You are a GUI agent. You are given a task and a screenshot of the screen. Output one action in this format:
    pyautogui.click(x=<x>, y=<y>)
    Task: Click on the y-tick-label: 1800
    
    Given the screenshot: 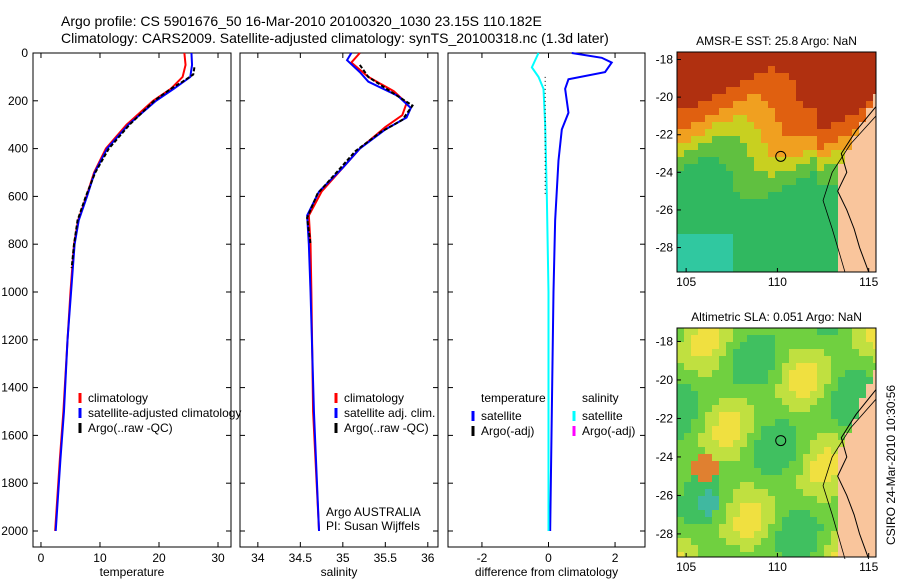 What is the action you would take?
    pyautogui.click(x=14, y=483)
    